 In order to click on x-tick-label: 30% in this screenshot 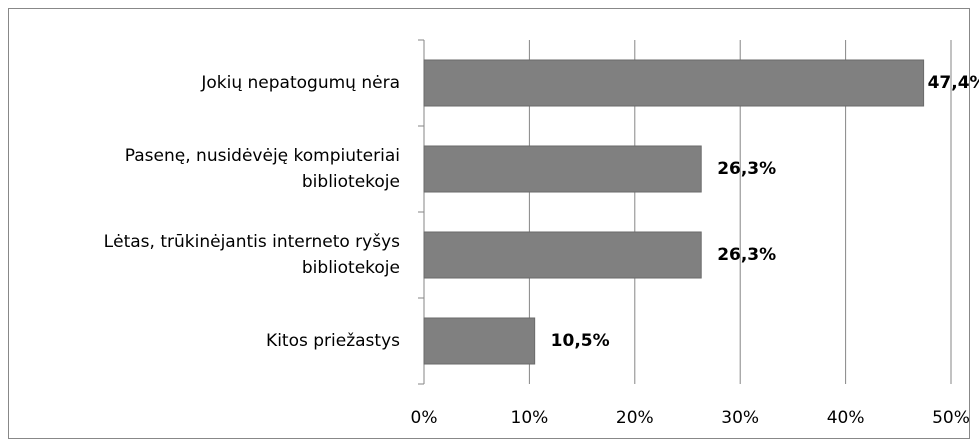, I will do `click(740, 418)`.